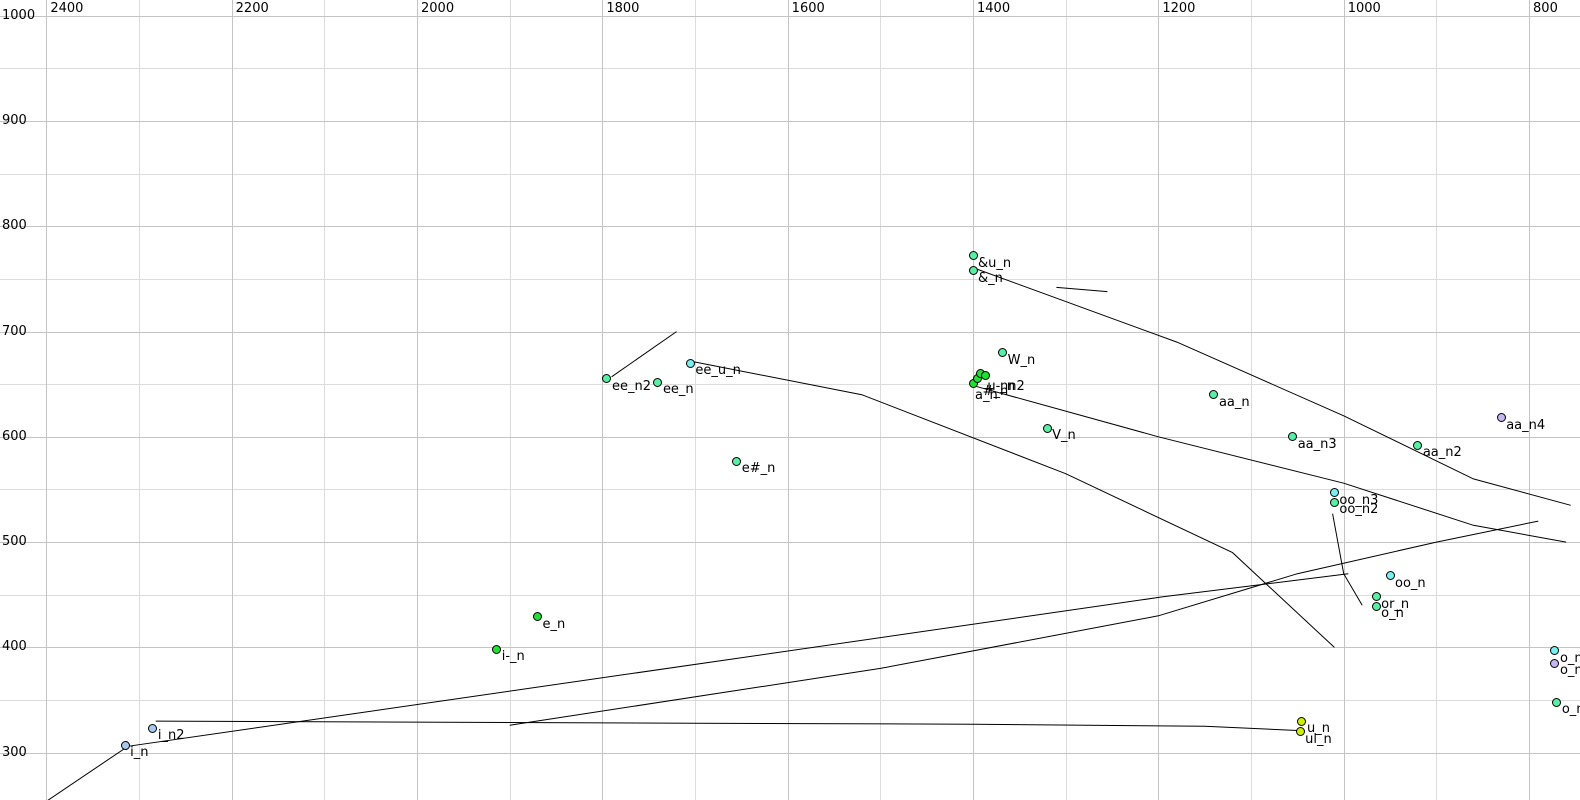 Image resolution: width=1580 pixels, height=800 pixels. What do you see at coordinates (14, 647) in the screenshot?
I see `y-tick-label: 400` at bounding box center [14, 647].